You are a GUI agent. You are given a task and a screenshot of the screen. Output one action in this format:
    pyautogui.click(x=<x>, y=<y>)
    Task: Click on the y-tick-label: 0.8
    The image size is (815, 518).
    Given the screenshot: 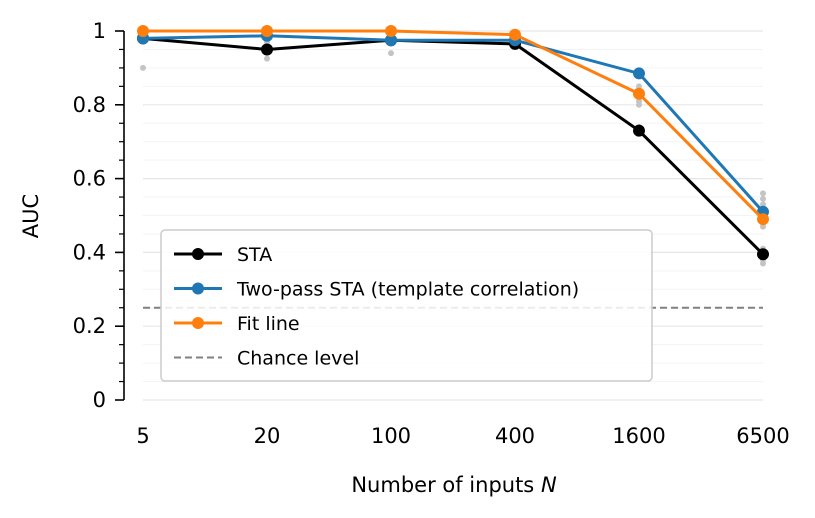 What is the action you would take?
    pyautogui.click(x=89, y=105)
    